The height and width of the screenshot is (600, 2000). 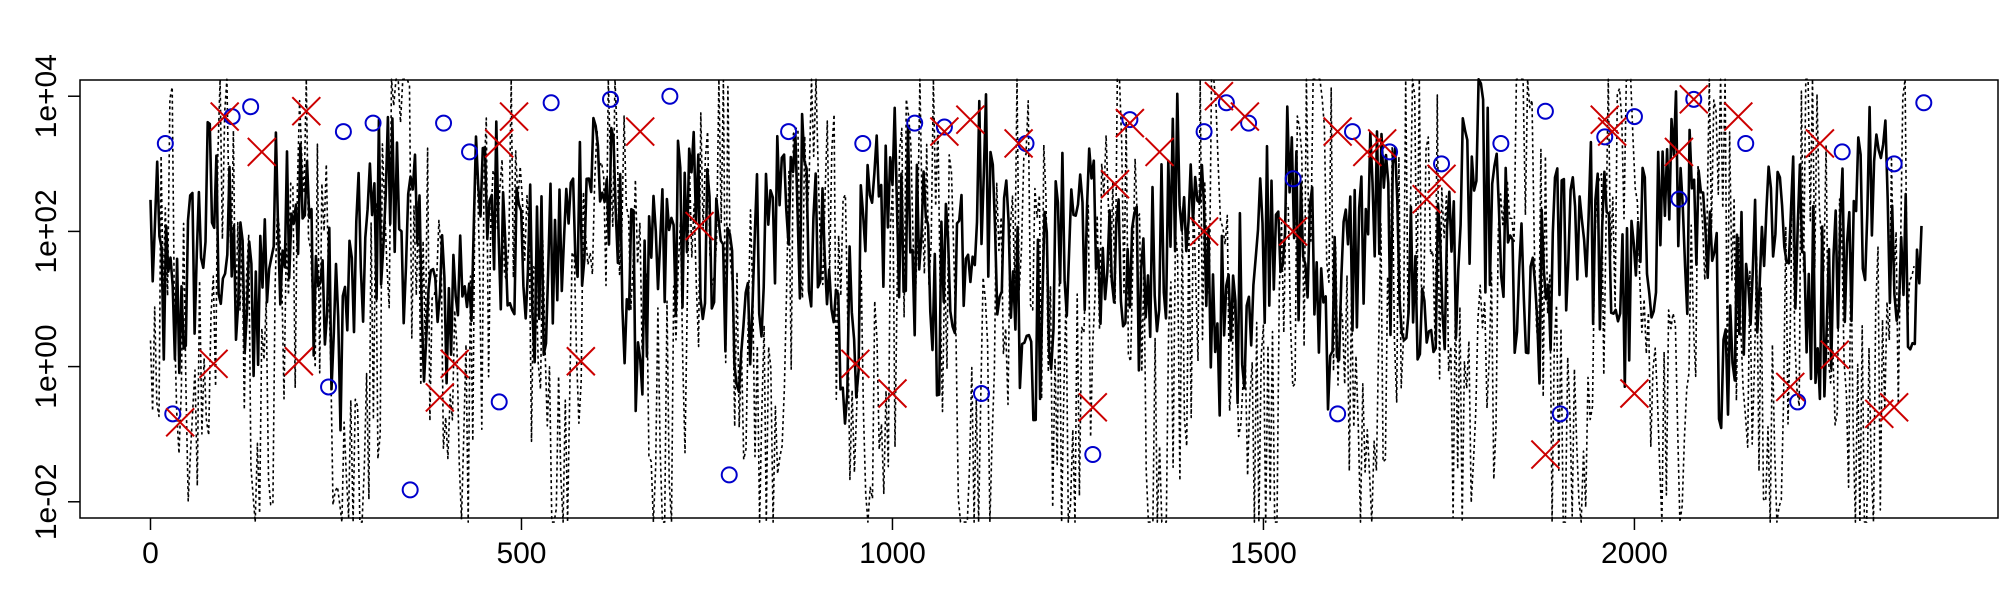 What do you see at coordinates (1263, 553) in the screenshot?
I see `x-tick-label: 1500` at bounding box center [1263, 553].